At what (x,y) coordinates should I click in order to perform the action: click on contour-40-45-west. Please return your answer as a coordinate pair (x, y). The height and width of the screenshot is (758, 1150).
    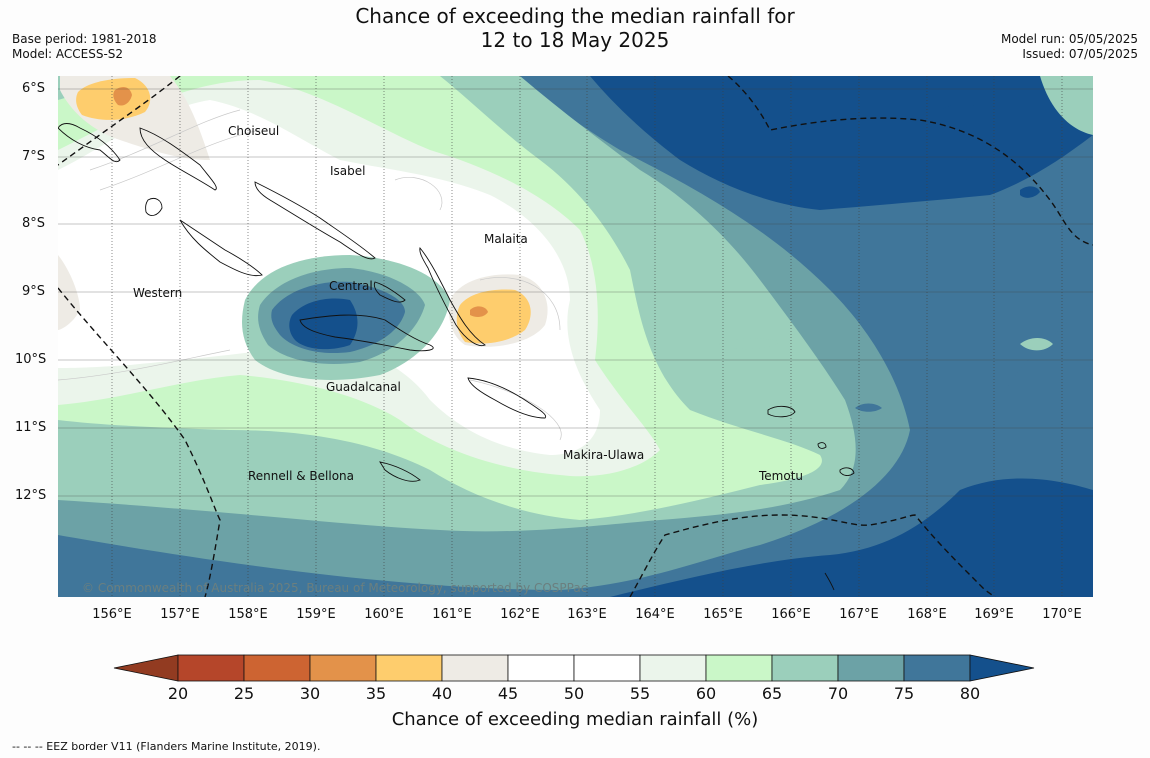
    Looking at the image, I should click on (69, 292).